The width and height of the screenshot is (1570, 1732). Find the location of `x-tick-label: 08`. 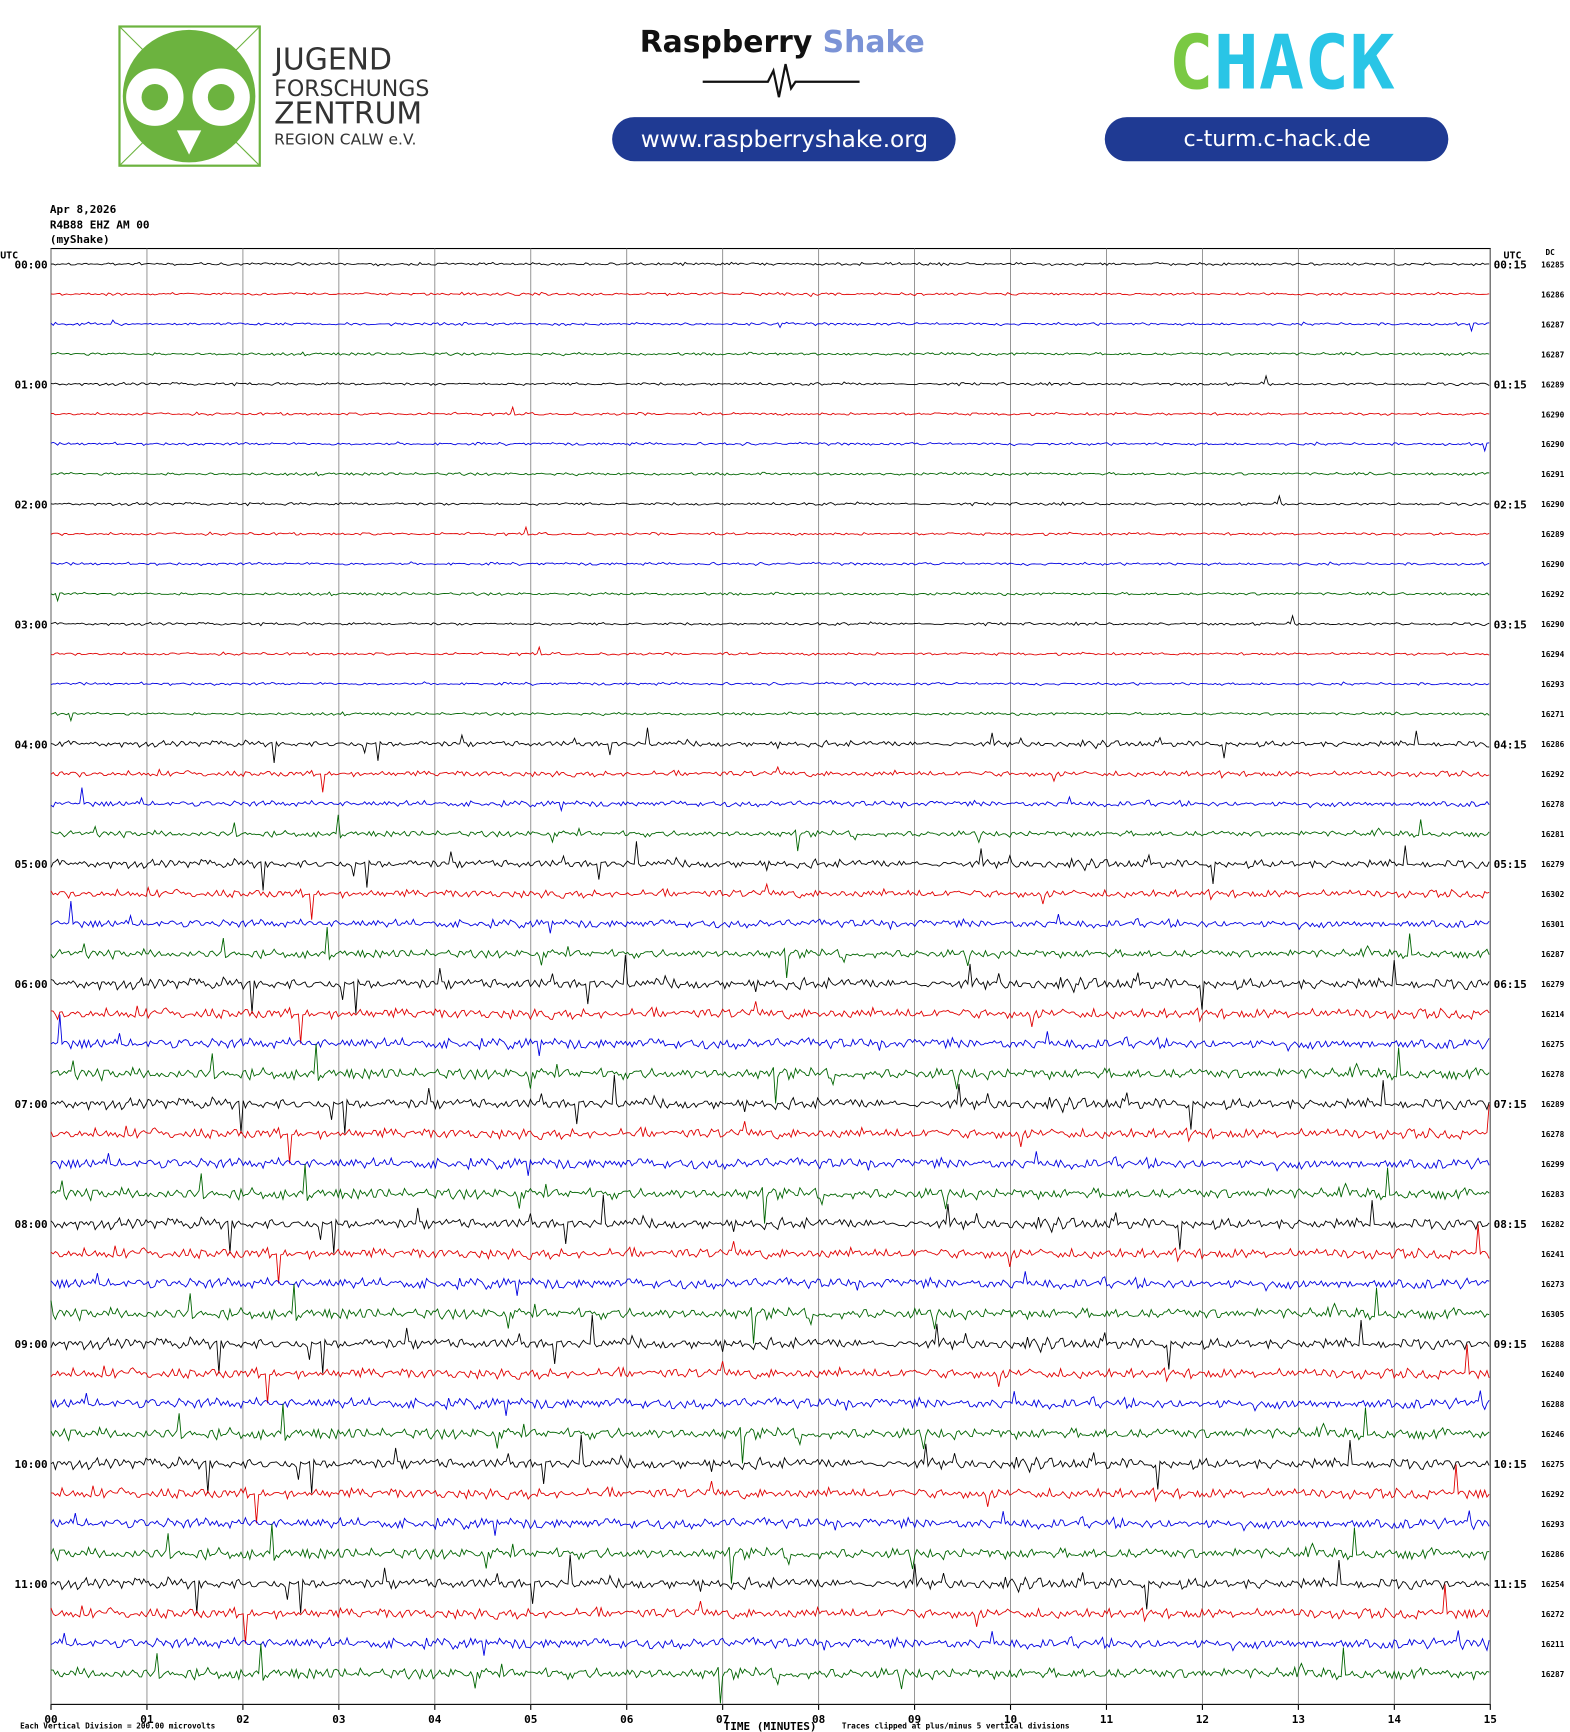

x-tick-label: 08 is located at coordinates (818, 1719).